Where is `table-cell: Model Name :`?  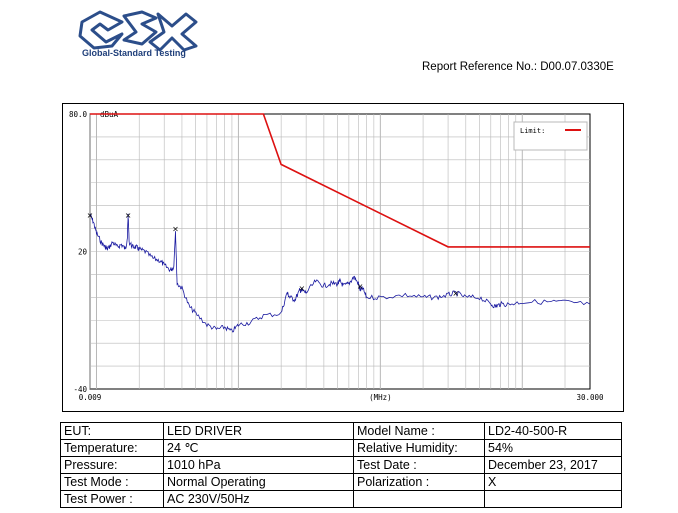 table-cell: Model Name : is located at coordinates (419, 431).